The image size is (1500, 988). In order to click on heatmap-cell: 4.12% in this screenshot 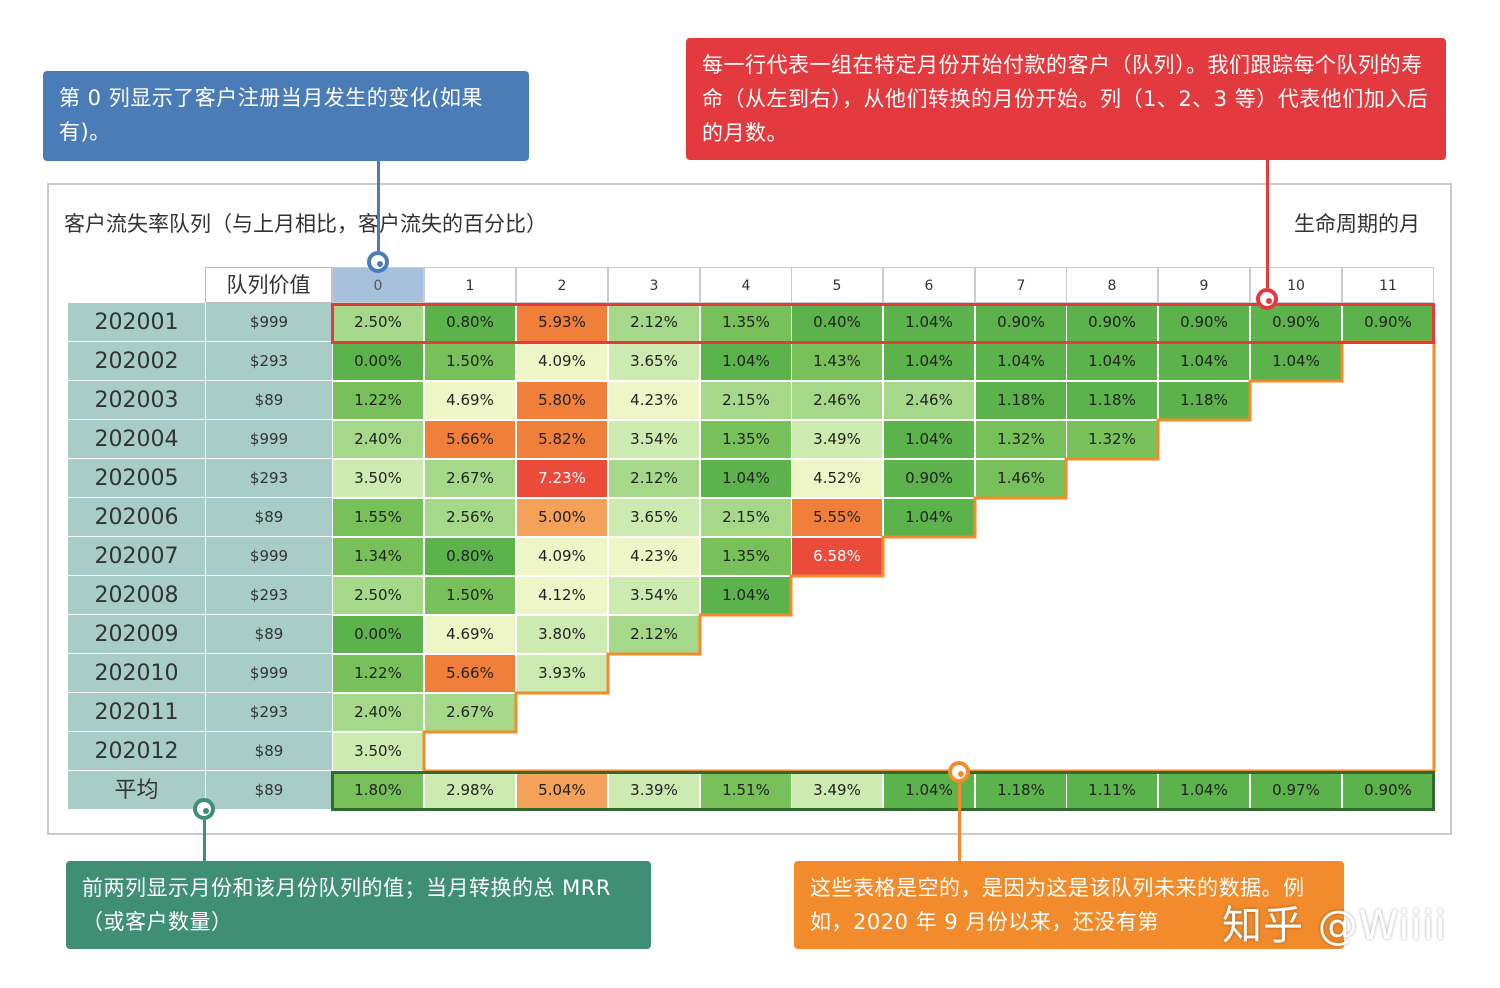, I will do `click(562, 595)`.